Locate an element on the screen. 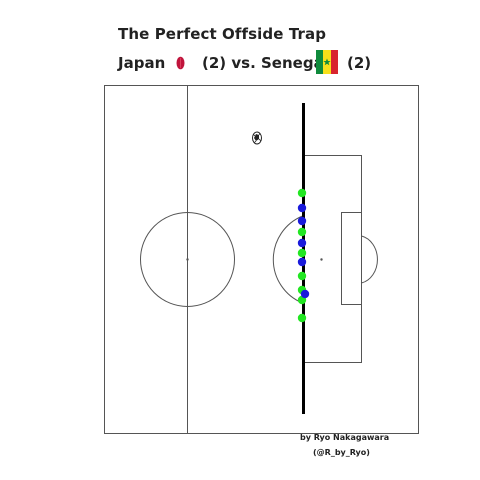 This screenshot has width=480, height=480. home-team-label: Japan is located at coordinates (142, 63).